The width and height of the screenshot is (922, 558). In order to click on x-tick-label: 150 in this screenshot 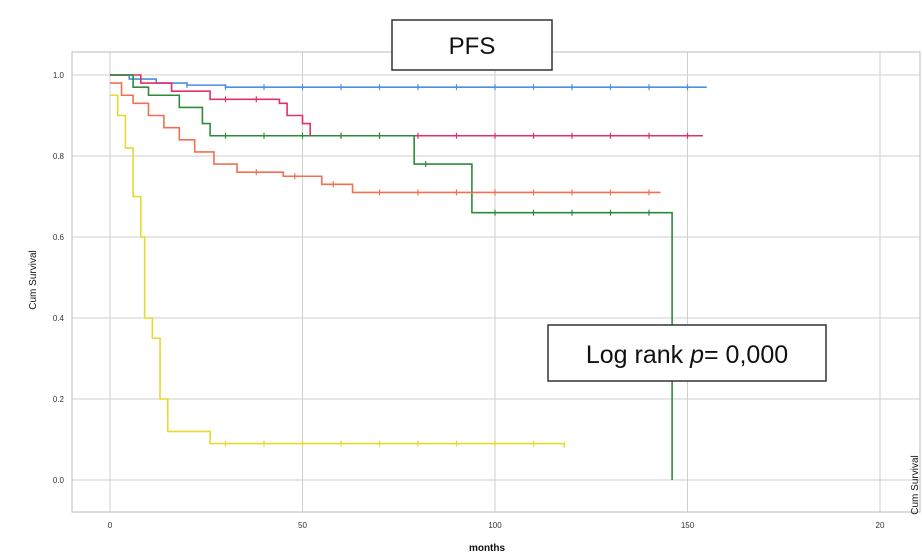, I will do `click(688, 525)`.